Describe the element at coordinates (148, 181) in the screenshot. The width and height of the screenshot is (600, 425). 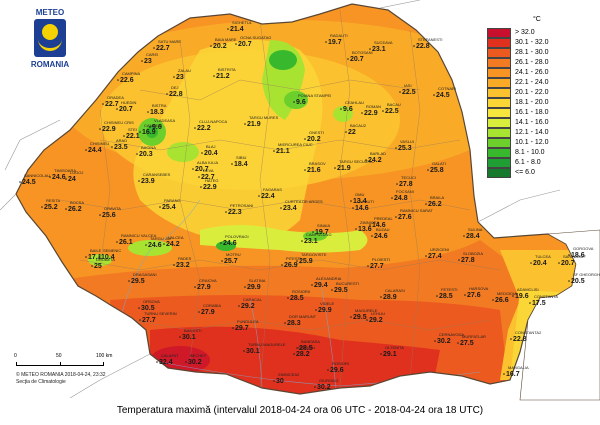
I see `station-value: 23.9` at that location.